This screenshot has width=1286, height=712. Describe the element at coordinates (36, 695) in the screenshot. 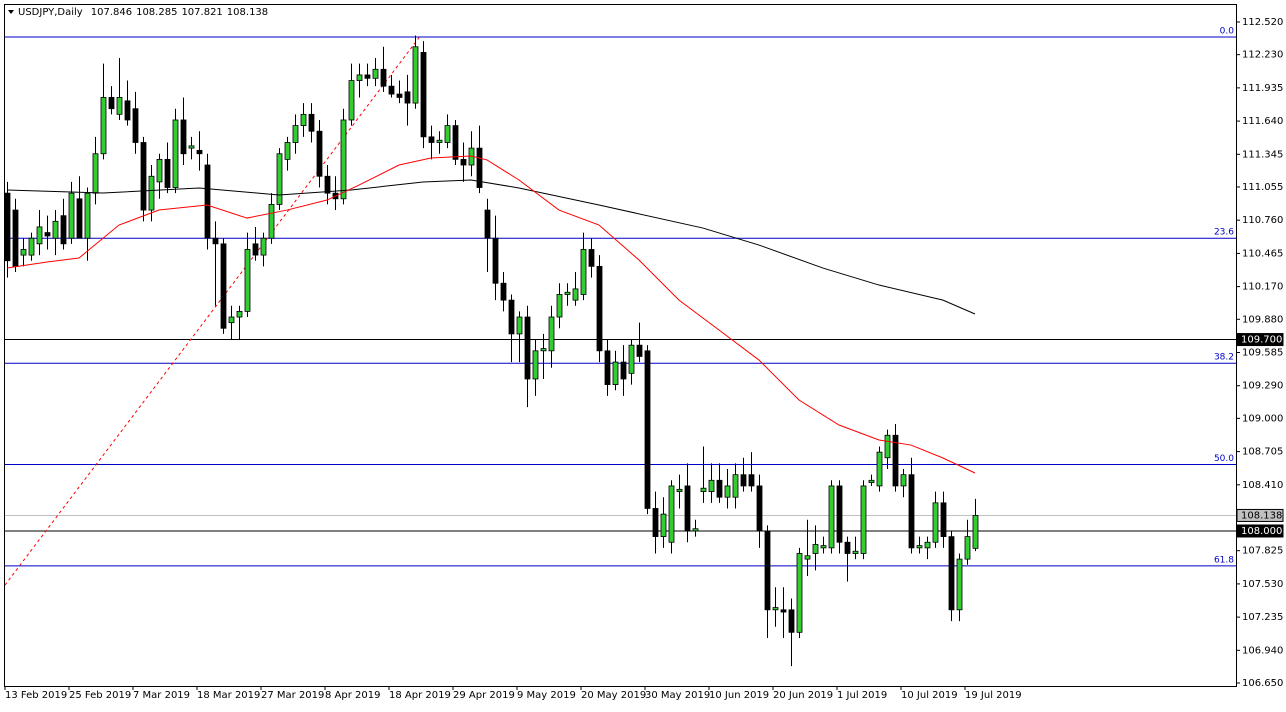

I see `x-tick-label: 13 Feb 2019` at that location.